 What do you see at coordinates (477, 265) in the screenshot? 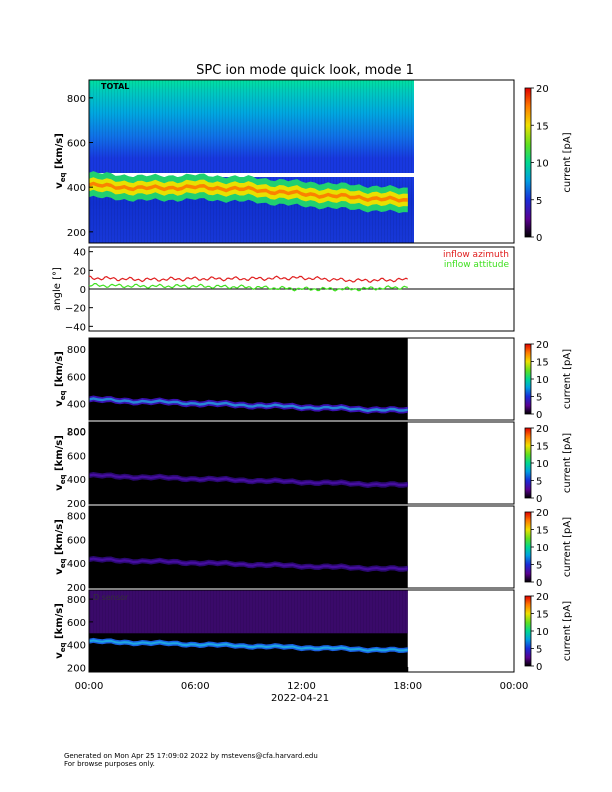
I see `legend-inflow-attitude: inflow attitude` at bounding box center [477, 265].